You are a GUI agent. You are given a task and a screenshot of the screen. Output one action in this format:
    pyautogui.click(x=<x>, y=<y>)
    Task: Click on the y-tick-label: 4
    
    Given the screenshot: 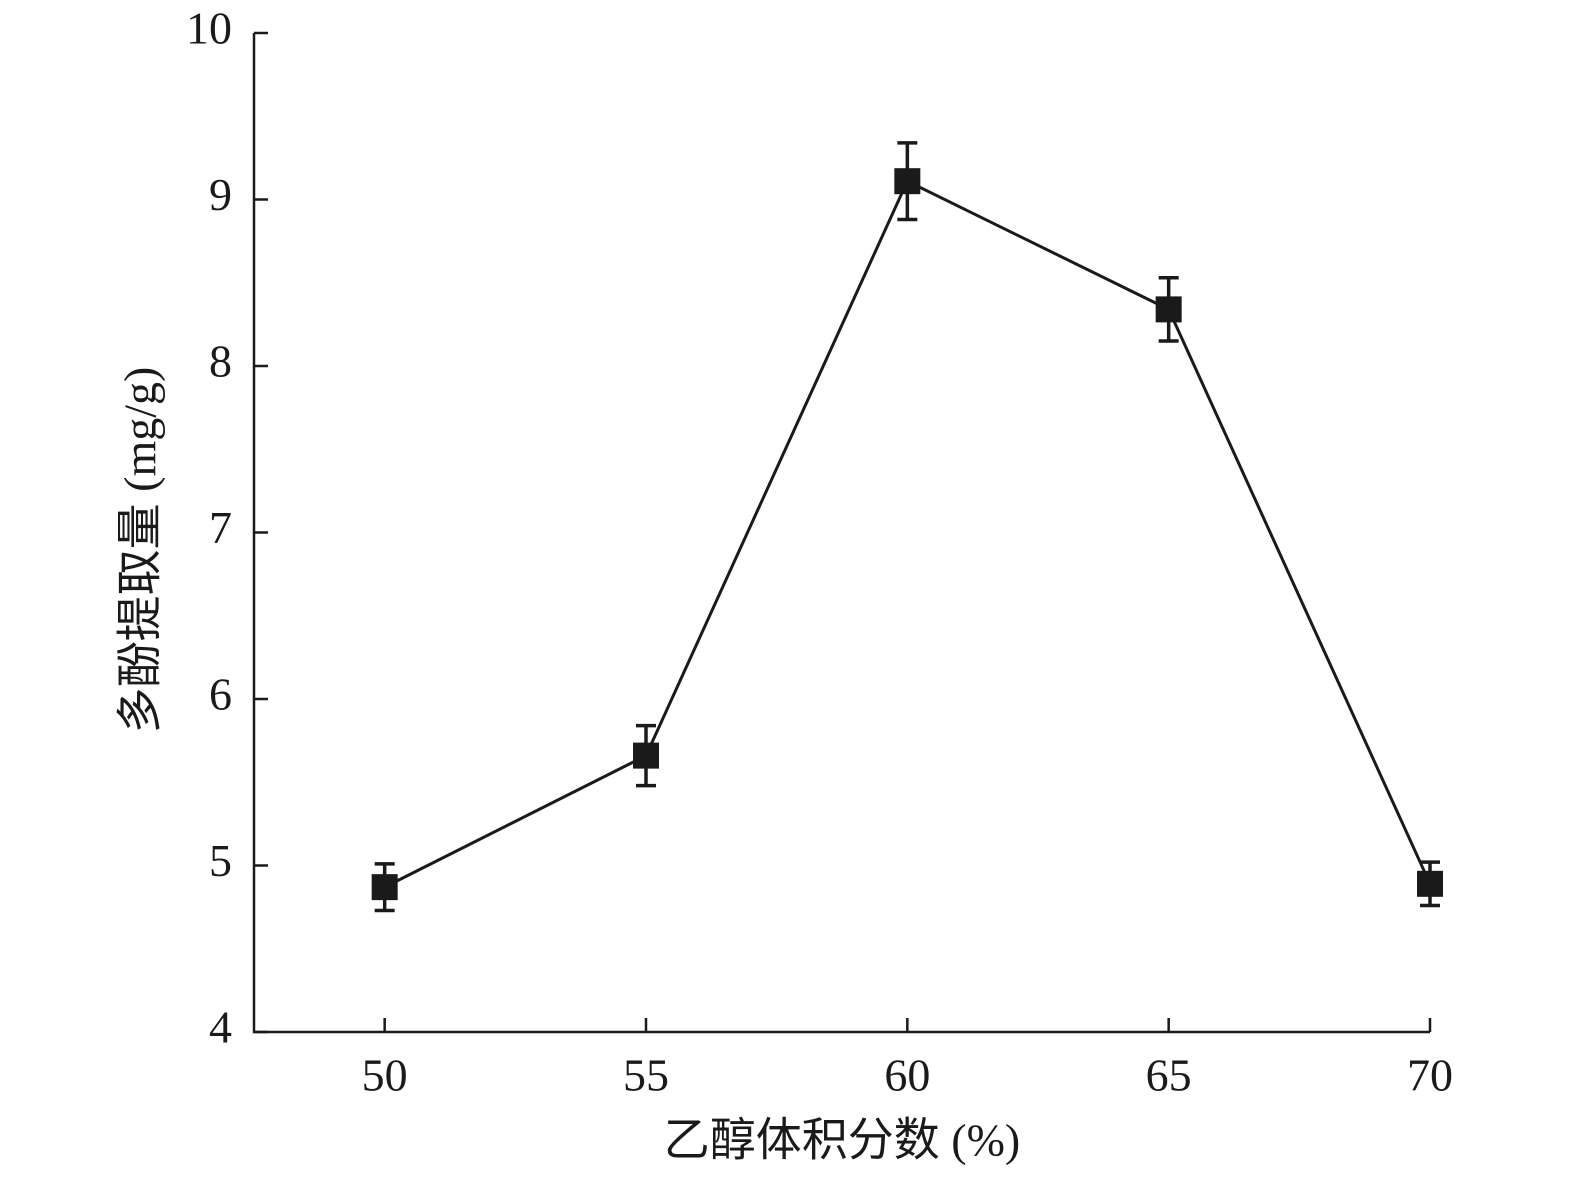 What is the action you would take?
    pyautogui.click(x=220, y=1027)
    